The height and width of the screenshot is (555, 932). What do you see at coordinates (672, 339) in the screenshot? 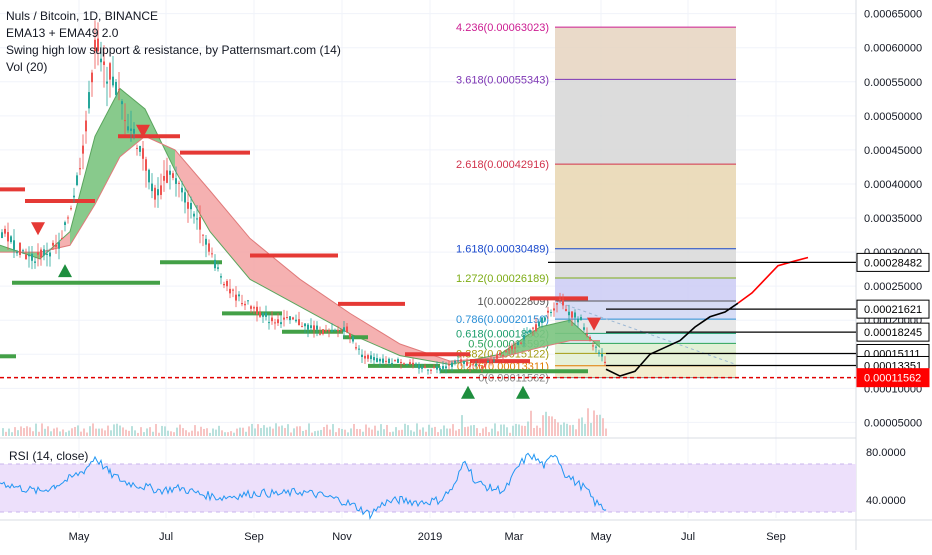
I see `projection-path-black` at bounding box center [672, 339].